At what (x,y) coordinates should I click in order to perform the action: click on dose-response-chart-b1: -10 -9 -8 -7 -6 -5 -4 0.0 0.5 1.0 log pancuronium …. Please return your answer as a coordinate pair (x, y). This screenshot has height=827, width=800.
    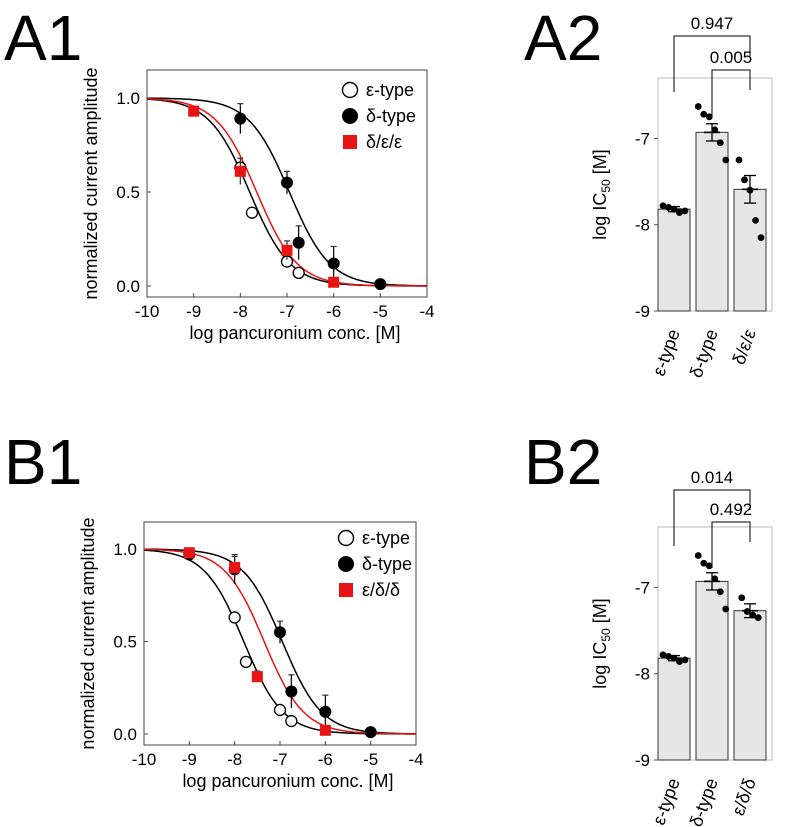
    Looking at the image, I should click on (251, 654).